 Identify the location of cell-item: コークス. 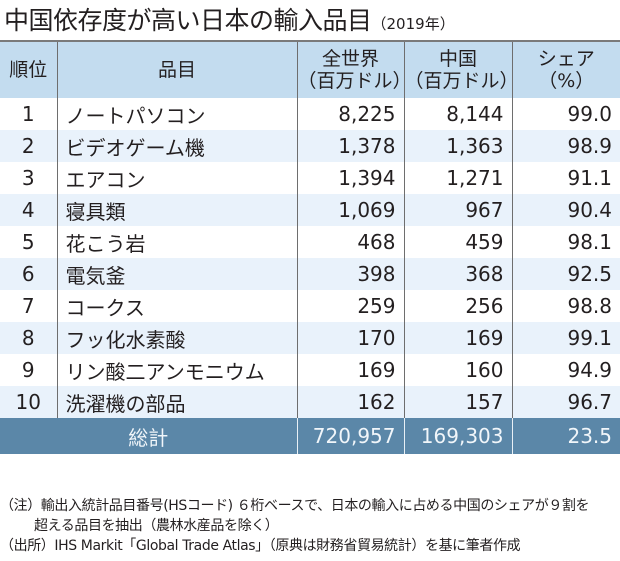
(176, 306).